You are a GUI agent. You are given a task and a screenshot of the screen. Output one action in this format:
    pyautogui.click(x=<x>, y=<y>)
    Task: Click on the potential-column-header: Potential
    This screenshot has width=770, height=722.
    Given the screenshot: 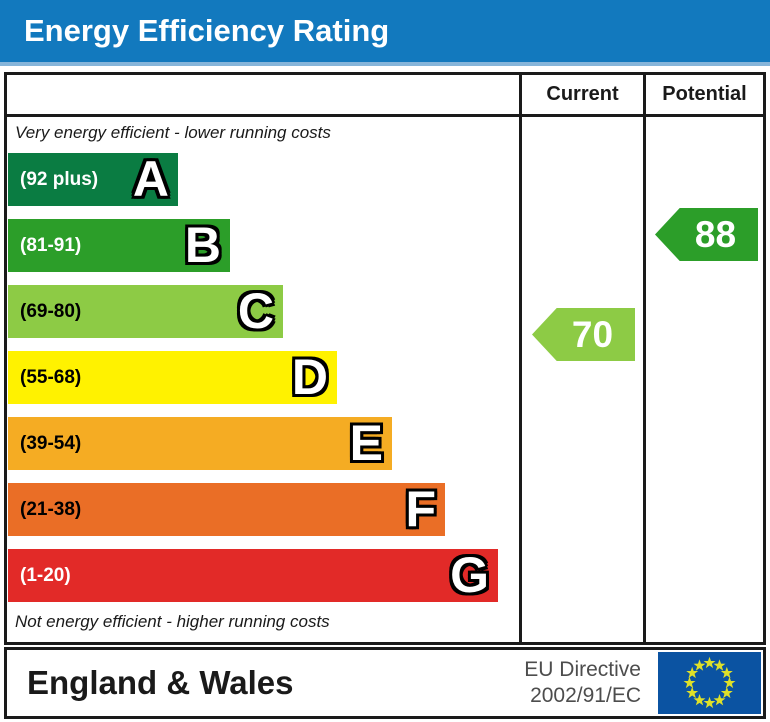 What is the action you would take?
    pyautogui.click(x=704, y=94)
    